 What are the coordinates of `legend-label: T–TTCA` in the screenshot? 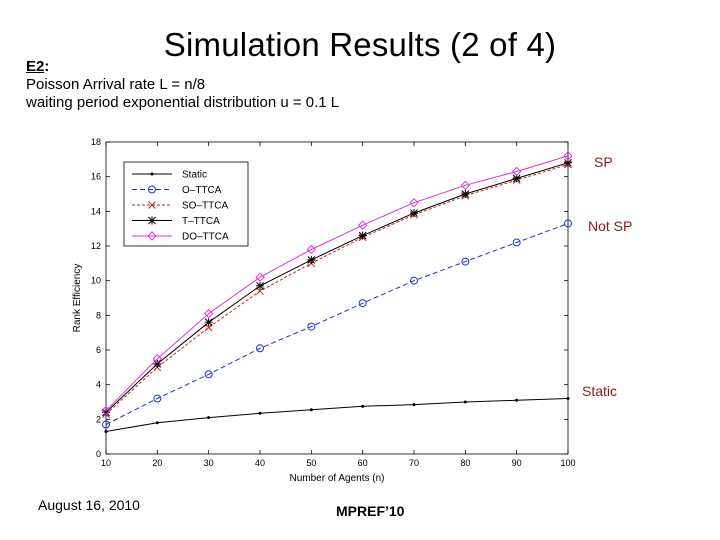 It's located at (201, 221).